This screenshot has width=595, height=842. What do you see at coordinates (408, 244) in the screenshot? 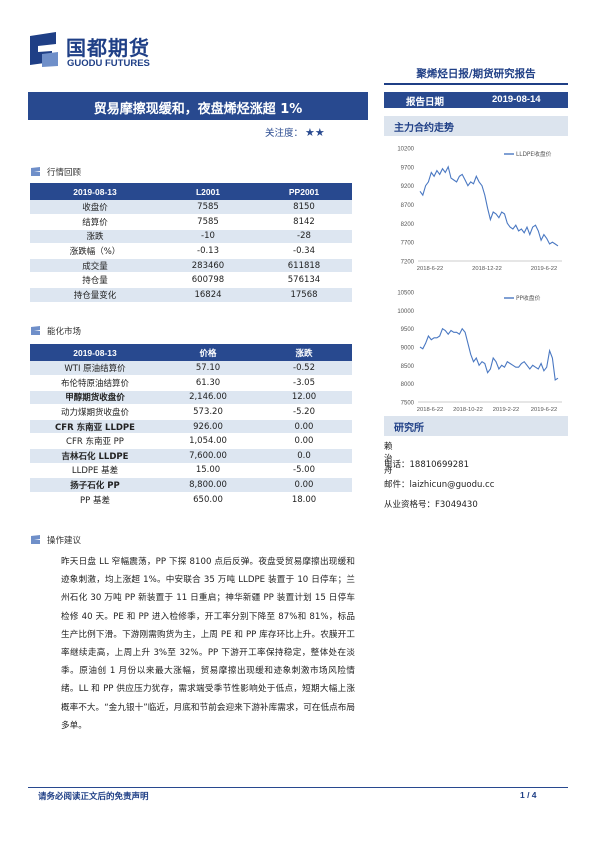
I see `y-tick-label: 7700` at bounding box center [408, 244].